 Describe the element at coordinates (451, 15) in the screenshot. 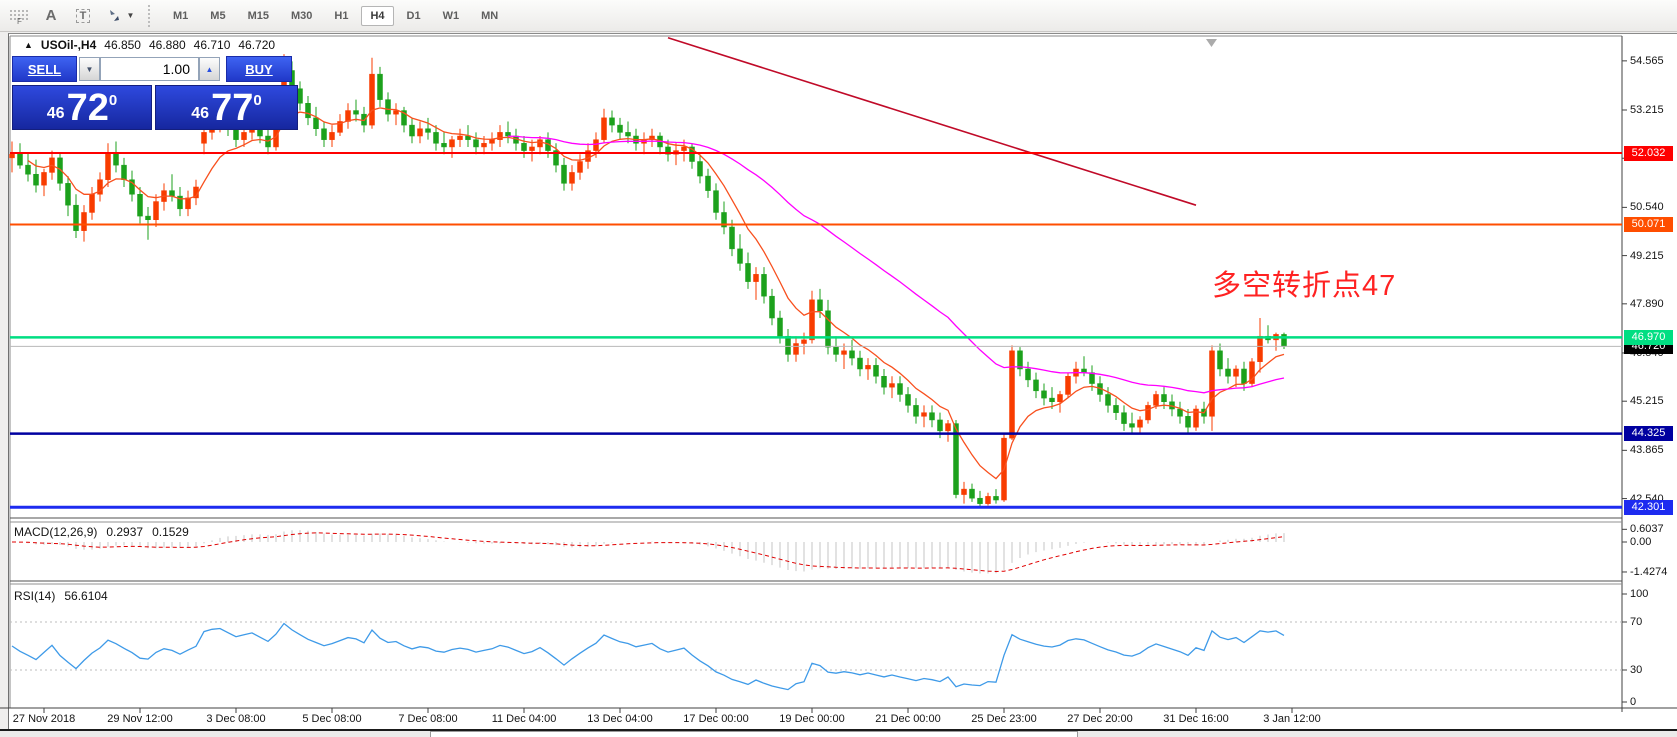

I see `timeframe-button-w1: W1` at that location.